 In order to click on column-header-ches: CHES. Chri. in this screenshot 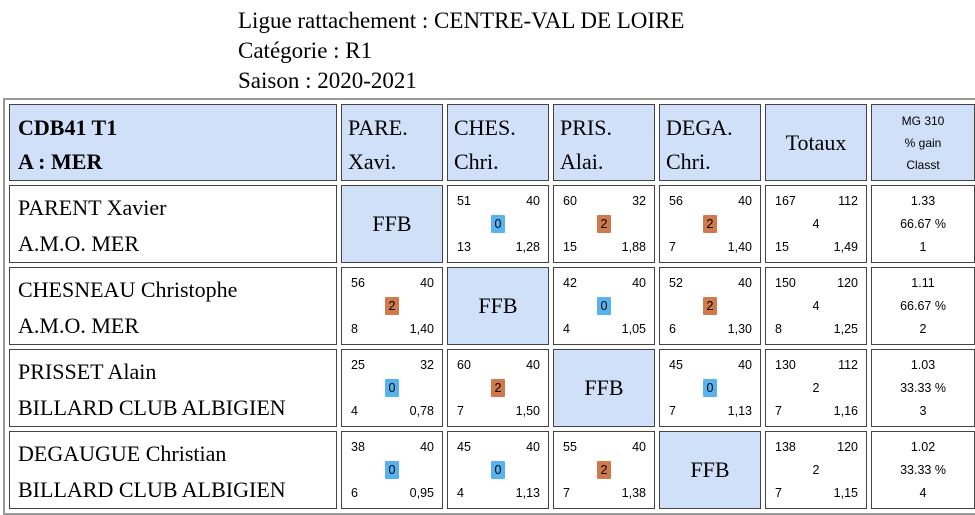, I will do `click(498, 142)`.